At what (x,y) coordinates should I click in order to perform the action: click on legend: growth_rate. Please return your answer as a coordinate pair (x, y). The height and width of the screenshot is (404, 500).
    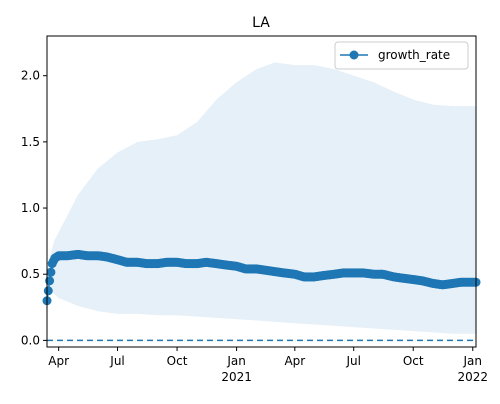
    Looking at the image, I should click on (401, 55).